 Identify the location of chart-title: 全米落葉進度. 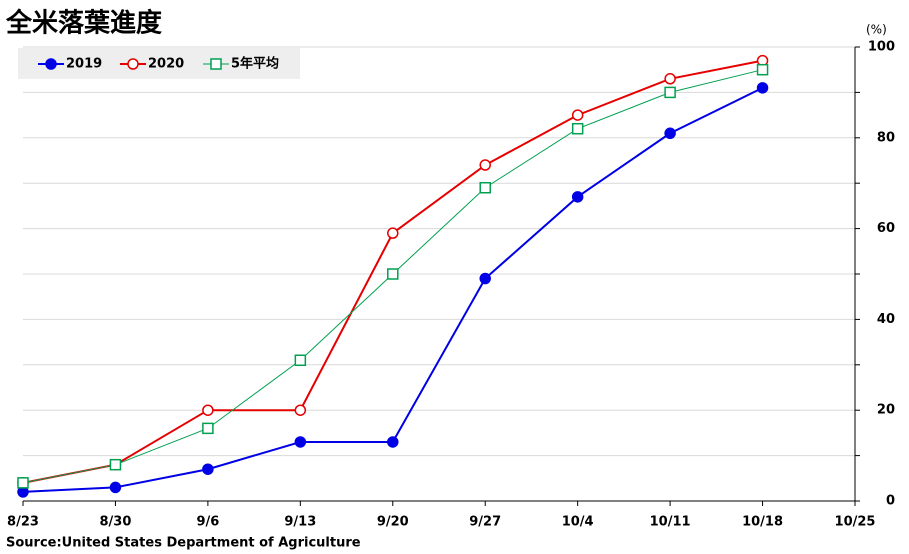
(83, 23).